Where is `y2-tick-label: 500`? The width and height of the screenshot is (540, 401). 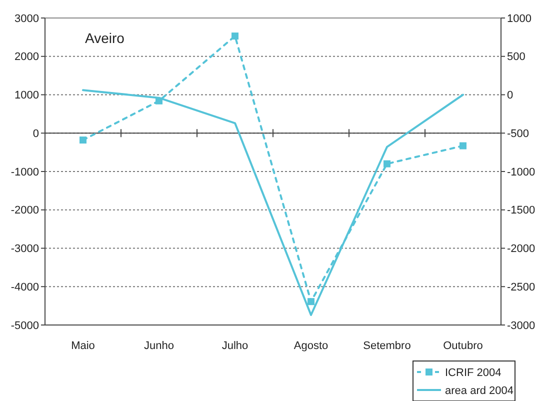
y2-tick-label: 500 is located at coordinates (516, 57).